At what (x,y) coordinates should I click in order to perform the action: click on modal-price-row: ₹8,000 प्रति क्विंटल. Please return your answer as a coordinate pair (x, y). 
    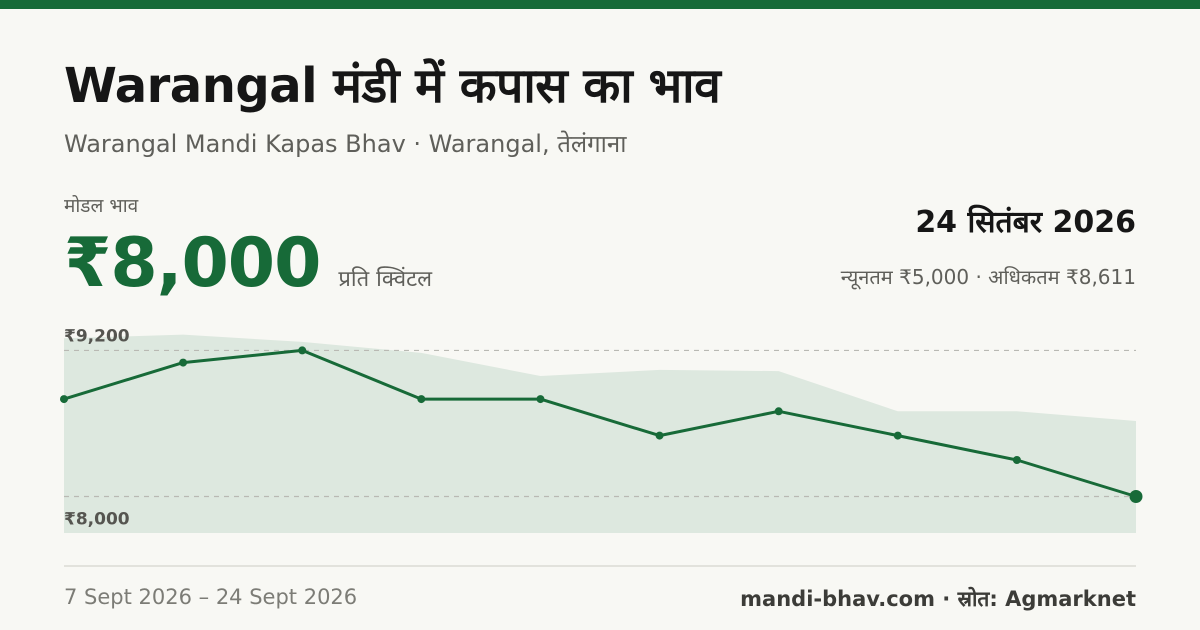
    Looking at the image, I should click on (248, 263).